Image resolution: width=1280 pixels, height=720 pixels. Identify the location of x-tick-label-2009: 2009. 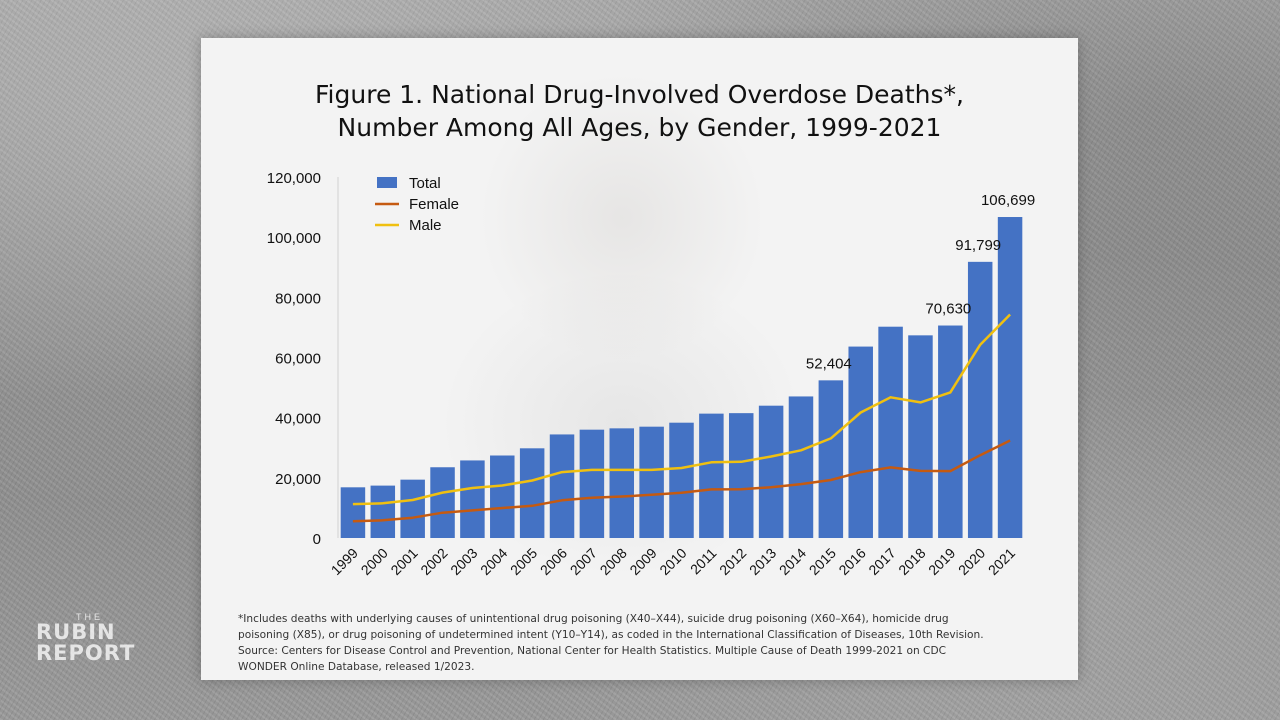
(642, 561).